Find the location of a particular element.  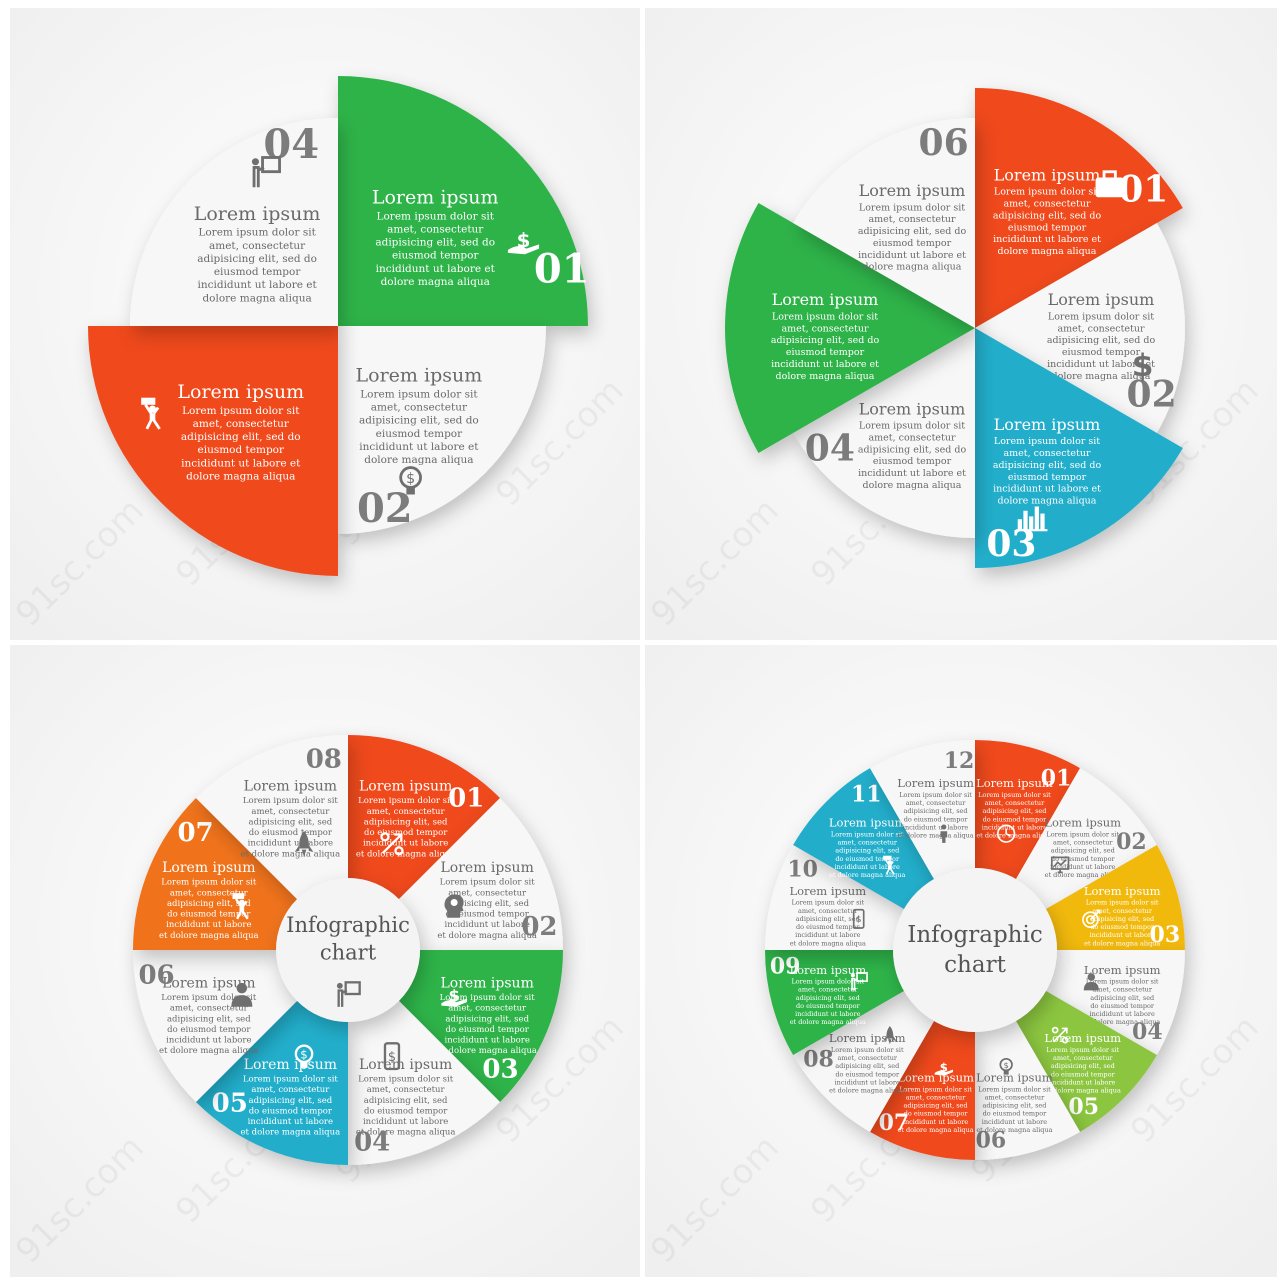

segment-number: 06 is located at coordinates (944, 143).